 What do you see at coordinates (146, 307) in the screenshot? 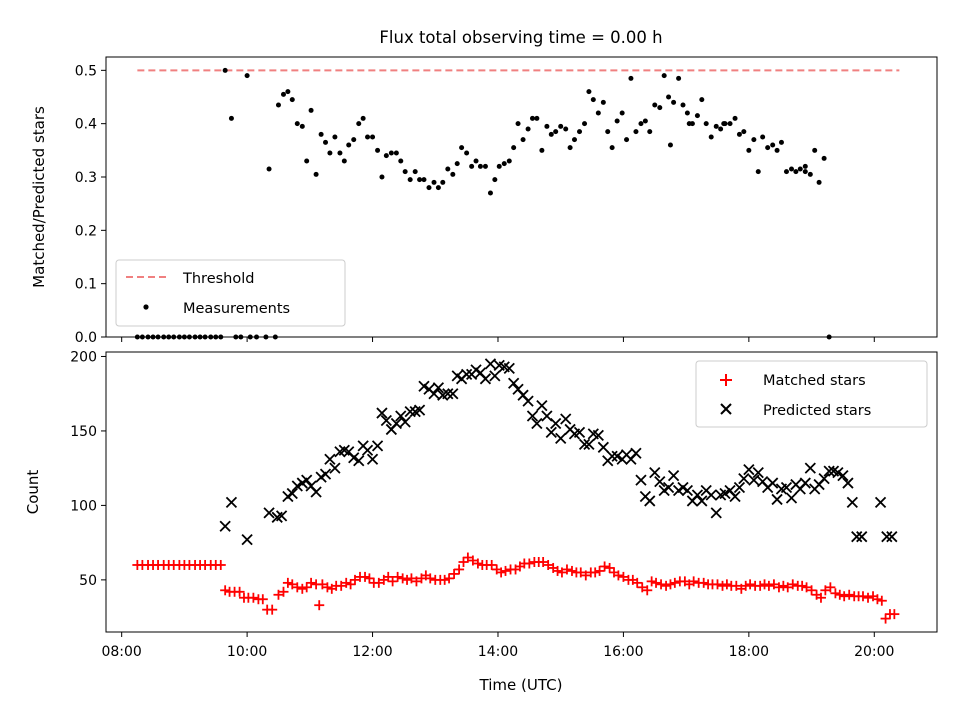
I see `measurements-legend-swatch` at bounding box center [146, 307].